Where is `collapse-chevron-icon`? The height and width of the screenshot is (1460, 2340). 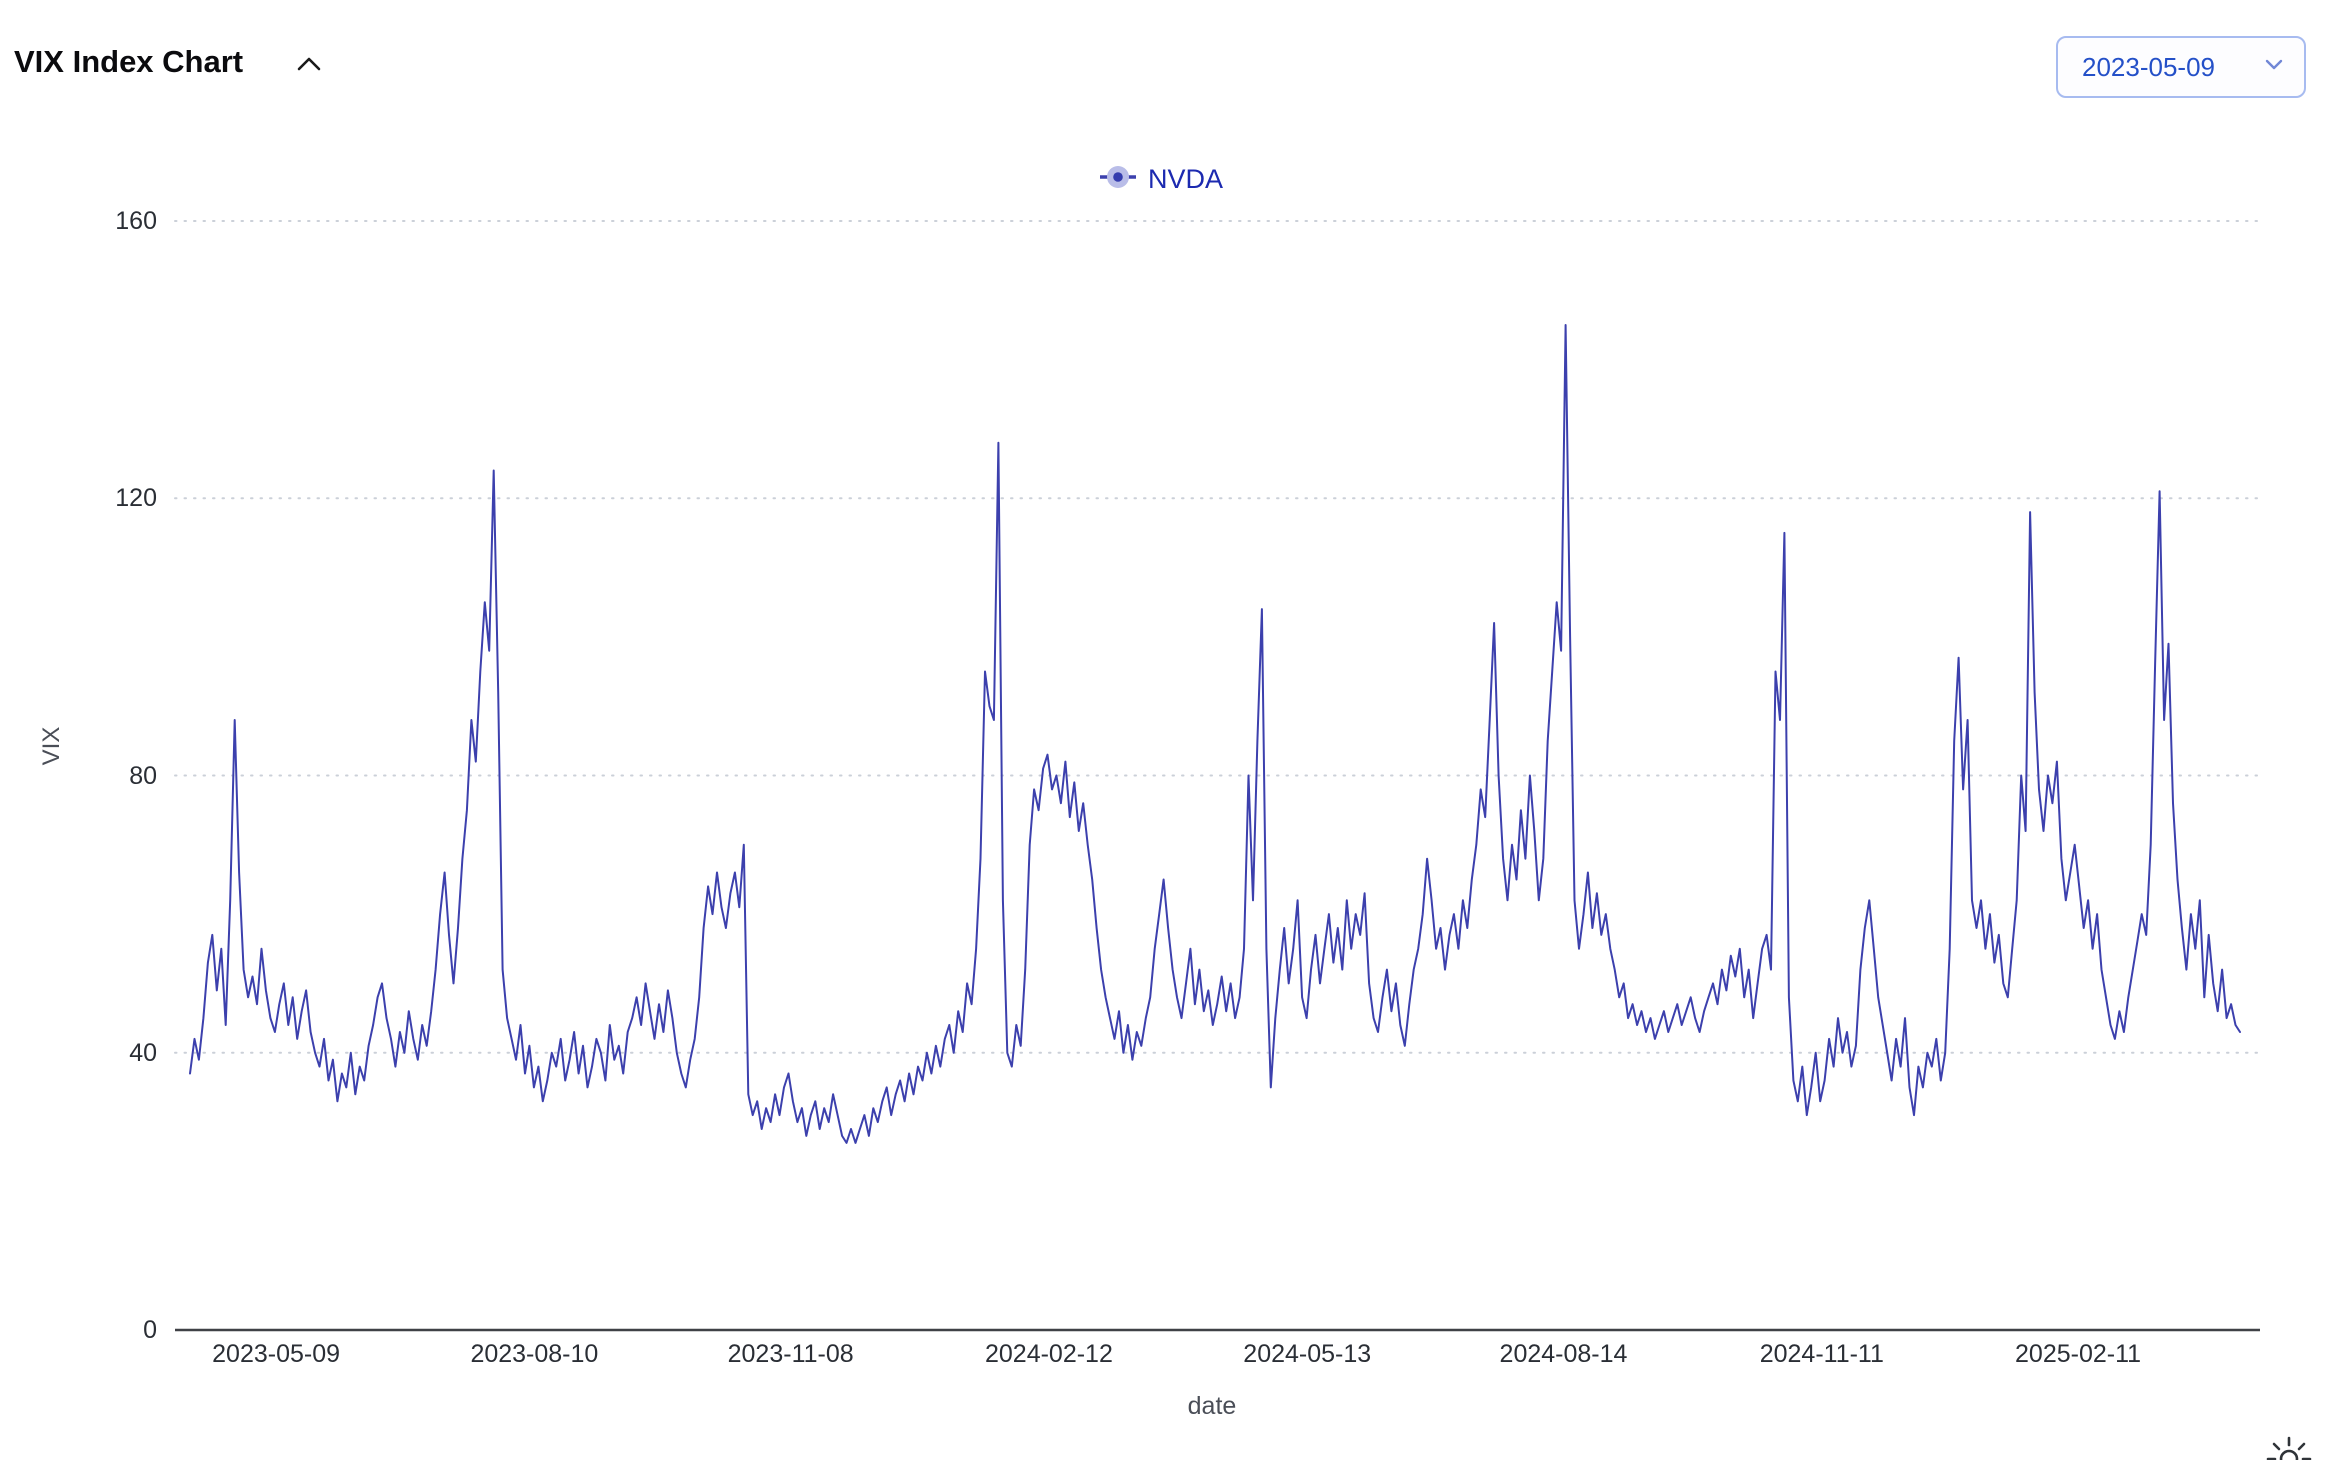 collapse-chevron-icon is located at coordinates (309, 66).